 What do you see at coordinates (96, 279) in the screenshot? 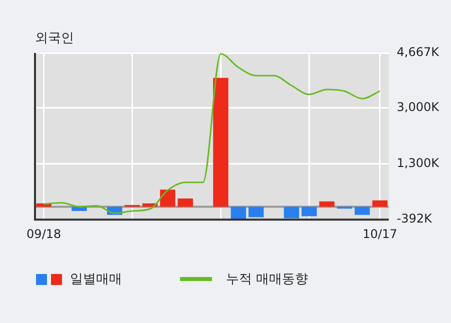
I see `legend-label: 일별매매` at bounding box center [96, 279].